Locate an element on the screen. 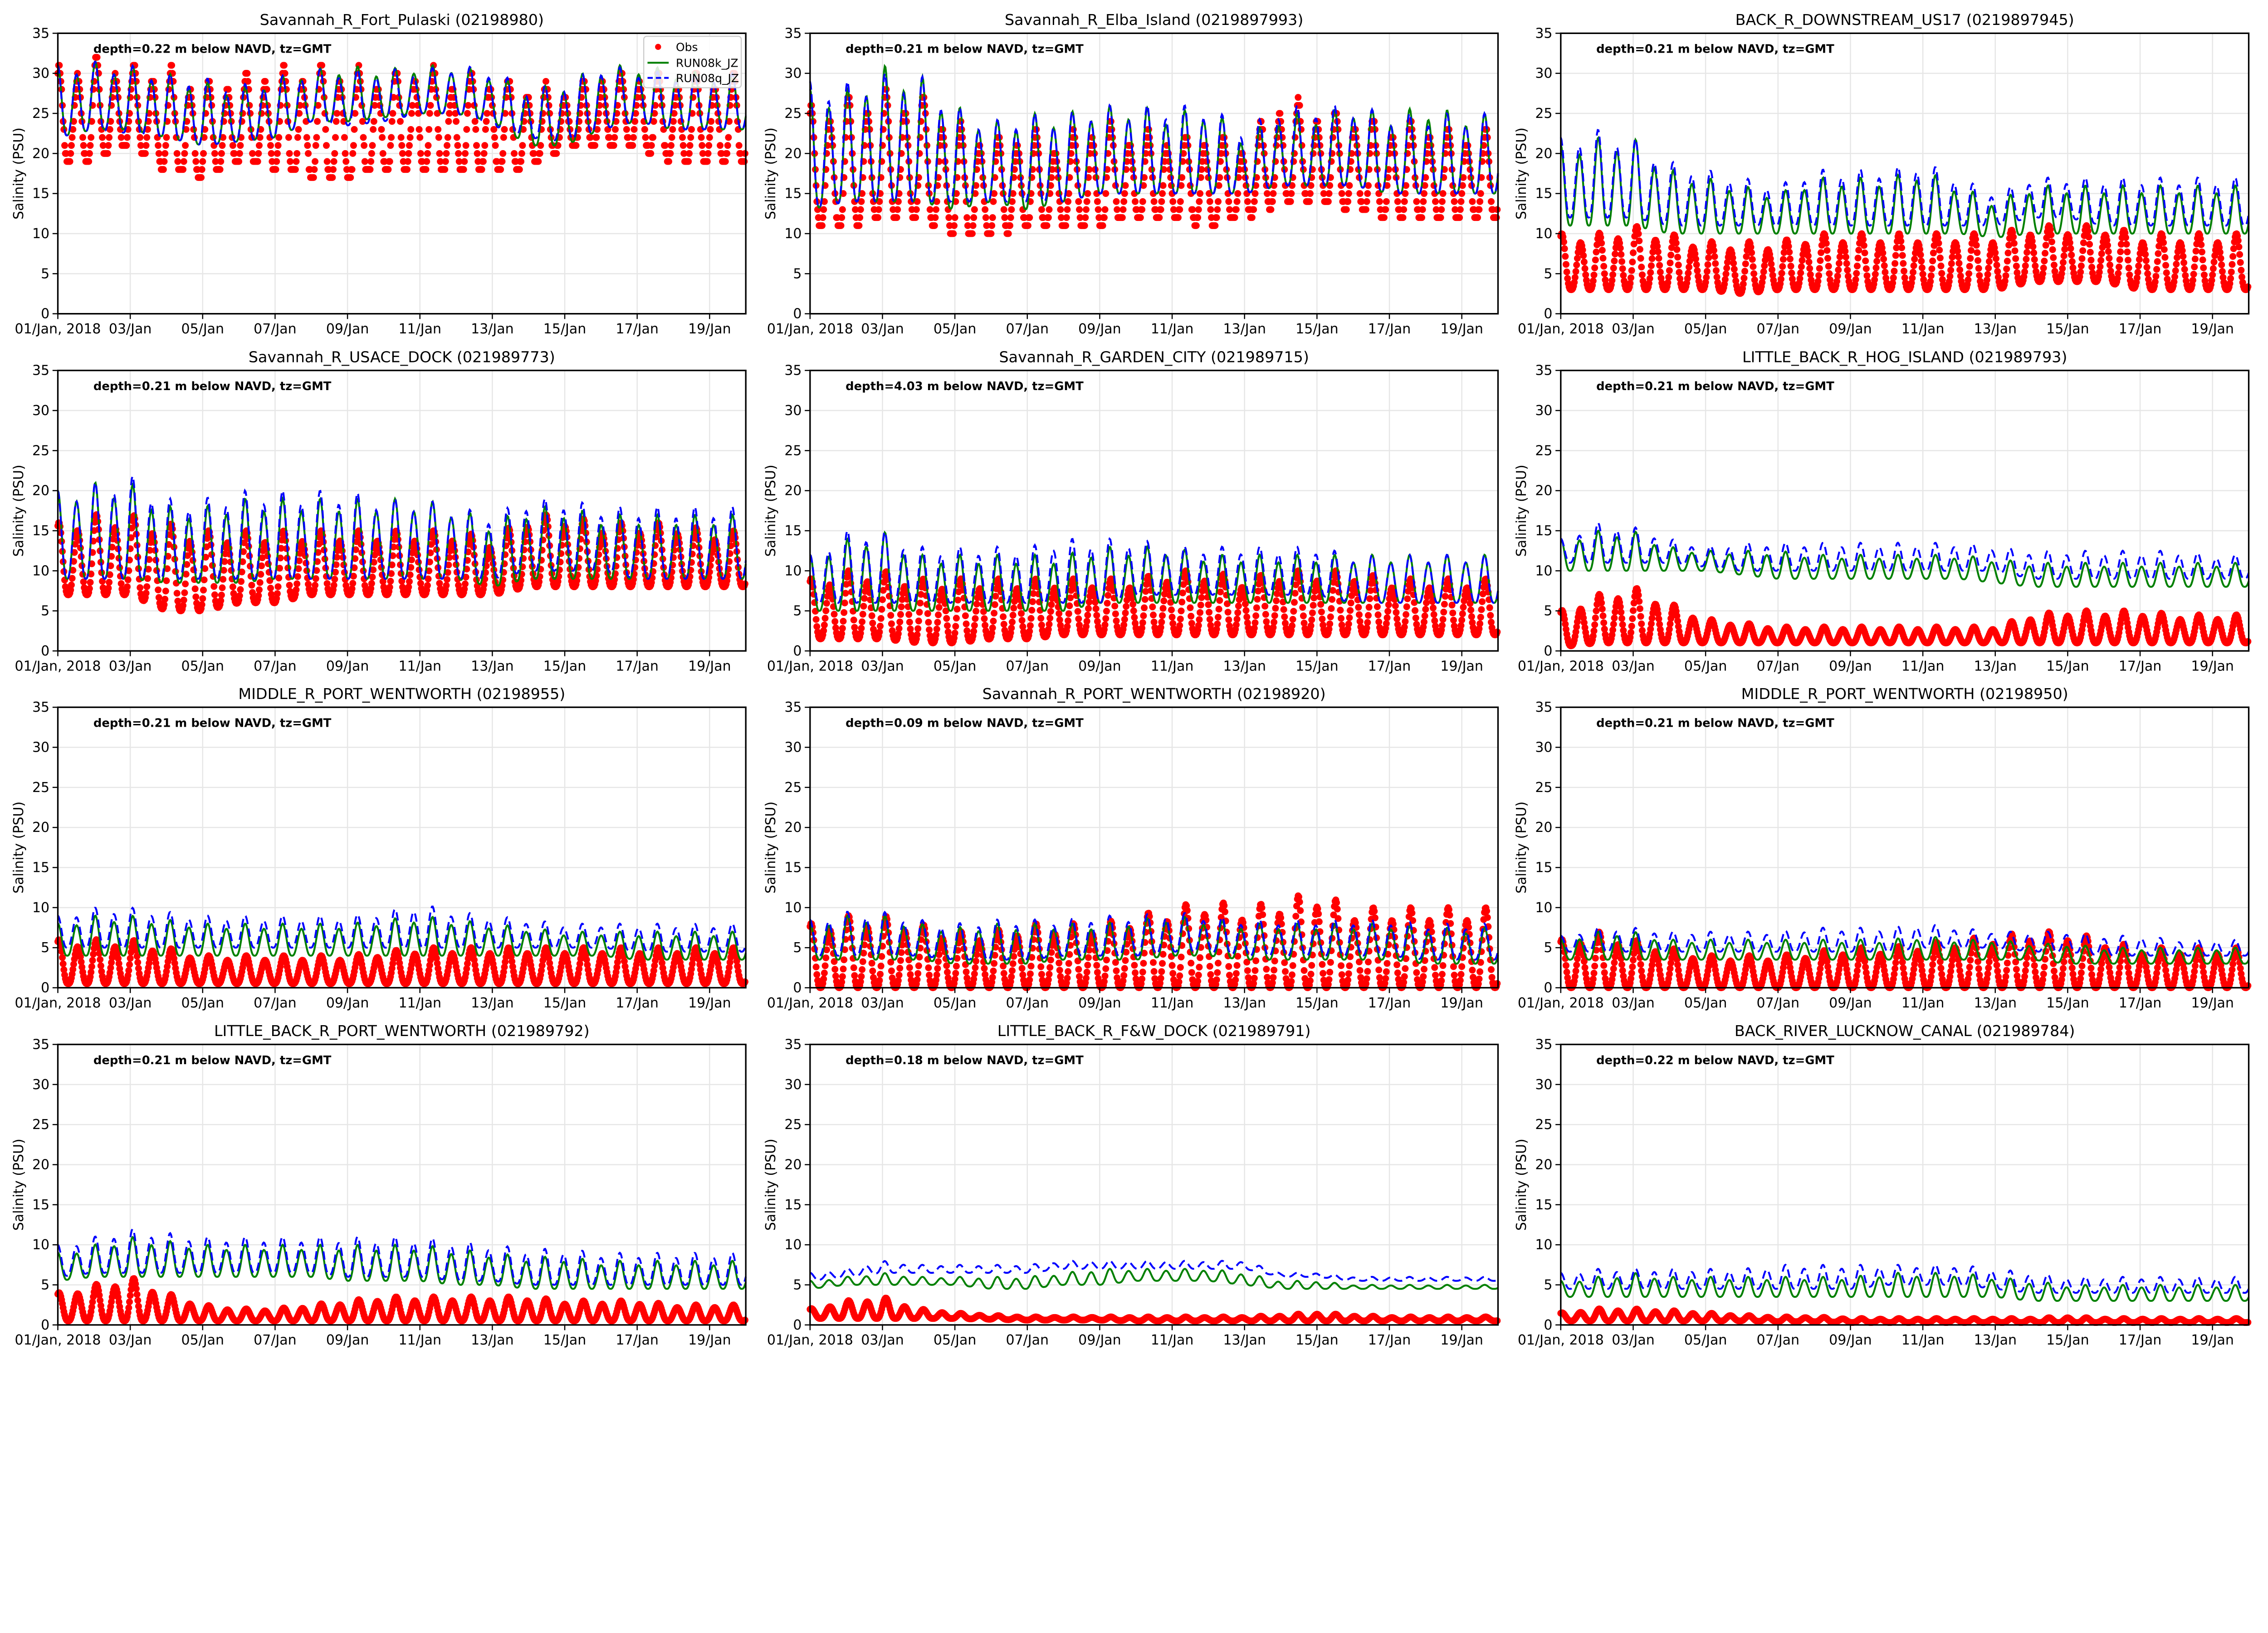  axes-frame is located at coordinates (402, 173).